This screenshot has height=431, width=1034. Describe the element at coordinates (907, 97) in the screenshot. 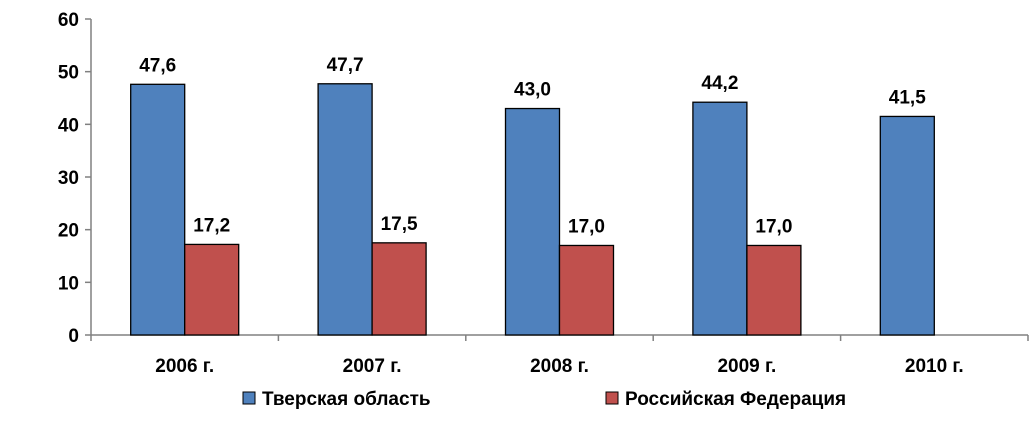

I see `data-label: 41,5` at that location.